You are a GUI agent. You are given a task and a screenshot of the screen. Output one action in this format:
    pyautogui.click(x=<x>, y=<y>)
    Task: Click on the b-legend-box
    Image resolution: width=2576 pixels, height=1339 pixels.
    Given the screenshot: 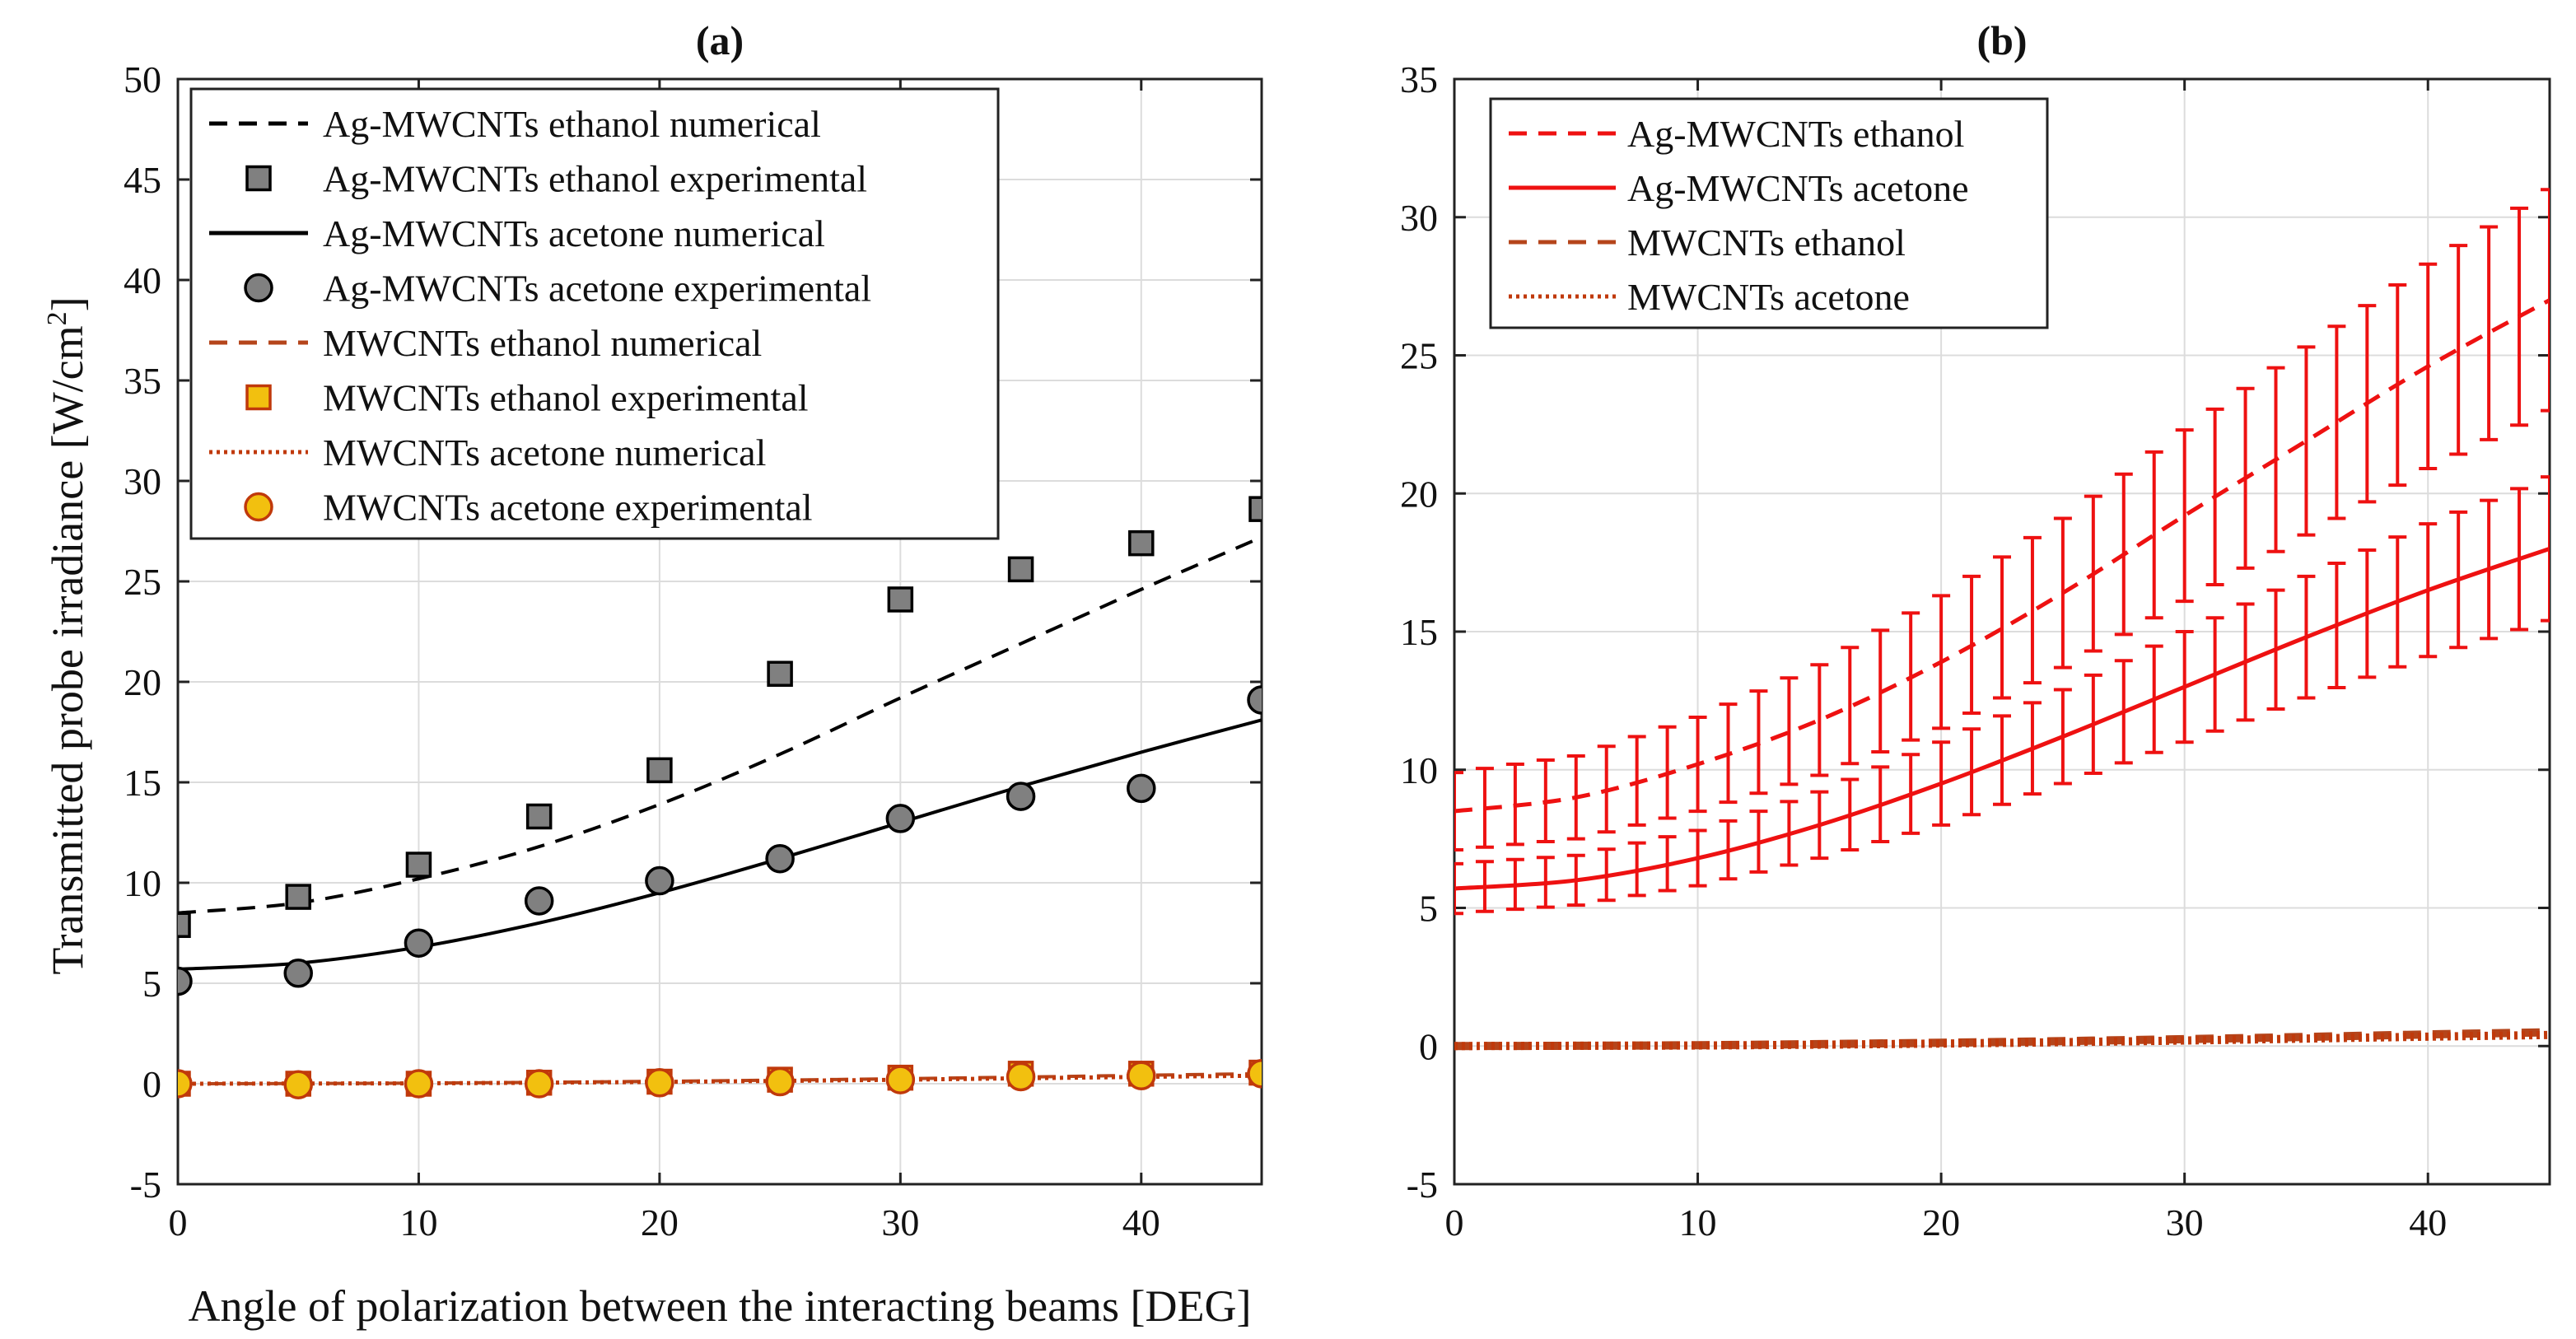 What is the action you would take?
    pyautogui.click(x=1769, y=213)
    